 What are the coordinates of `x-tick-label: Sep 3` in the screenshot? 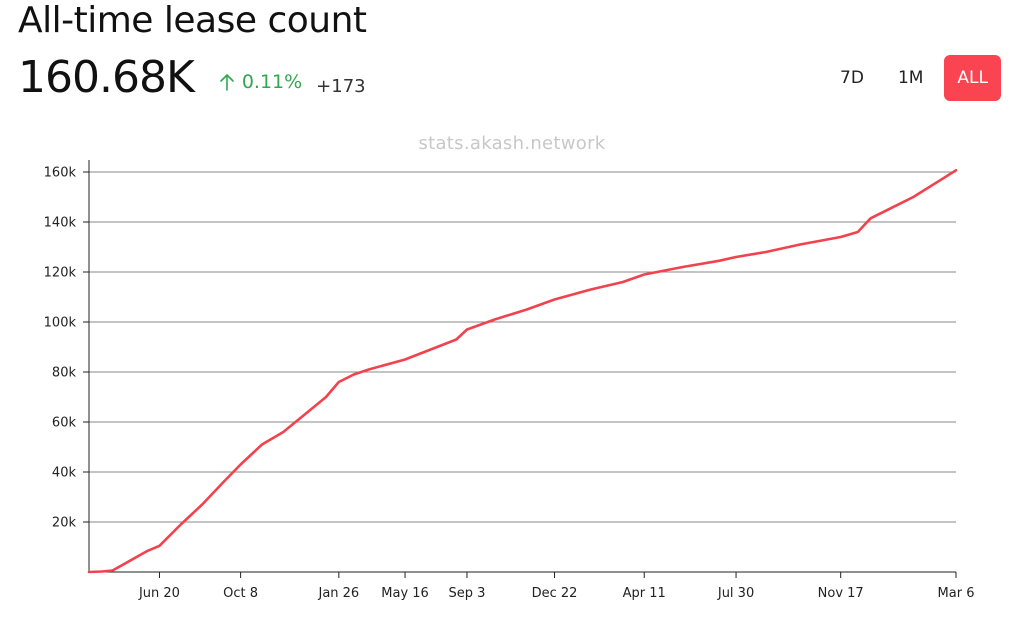 It's located at (467, 593).